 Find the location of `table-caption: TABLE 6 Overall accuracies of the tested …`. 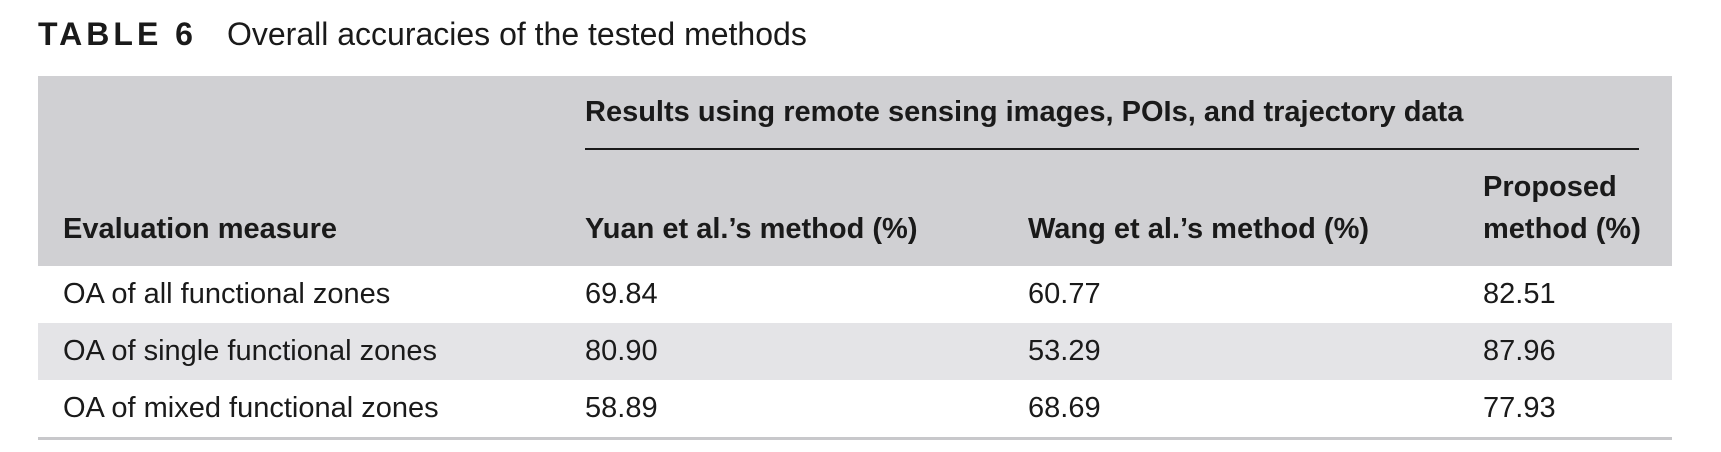

table-caption: TABLE 6 Overall accuracies of the tested … is located at coordinates (422, 34).